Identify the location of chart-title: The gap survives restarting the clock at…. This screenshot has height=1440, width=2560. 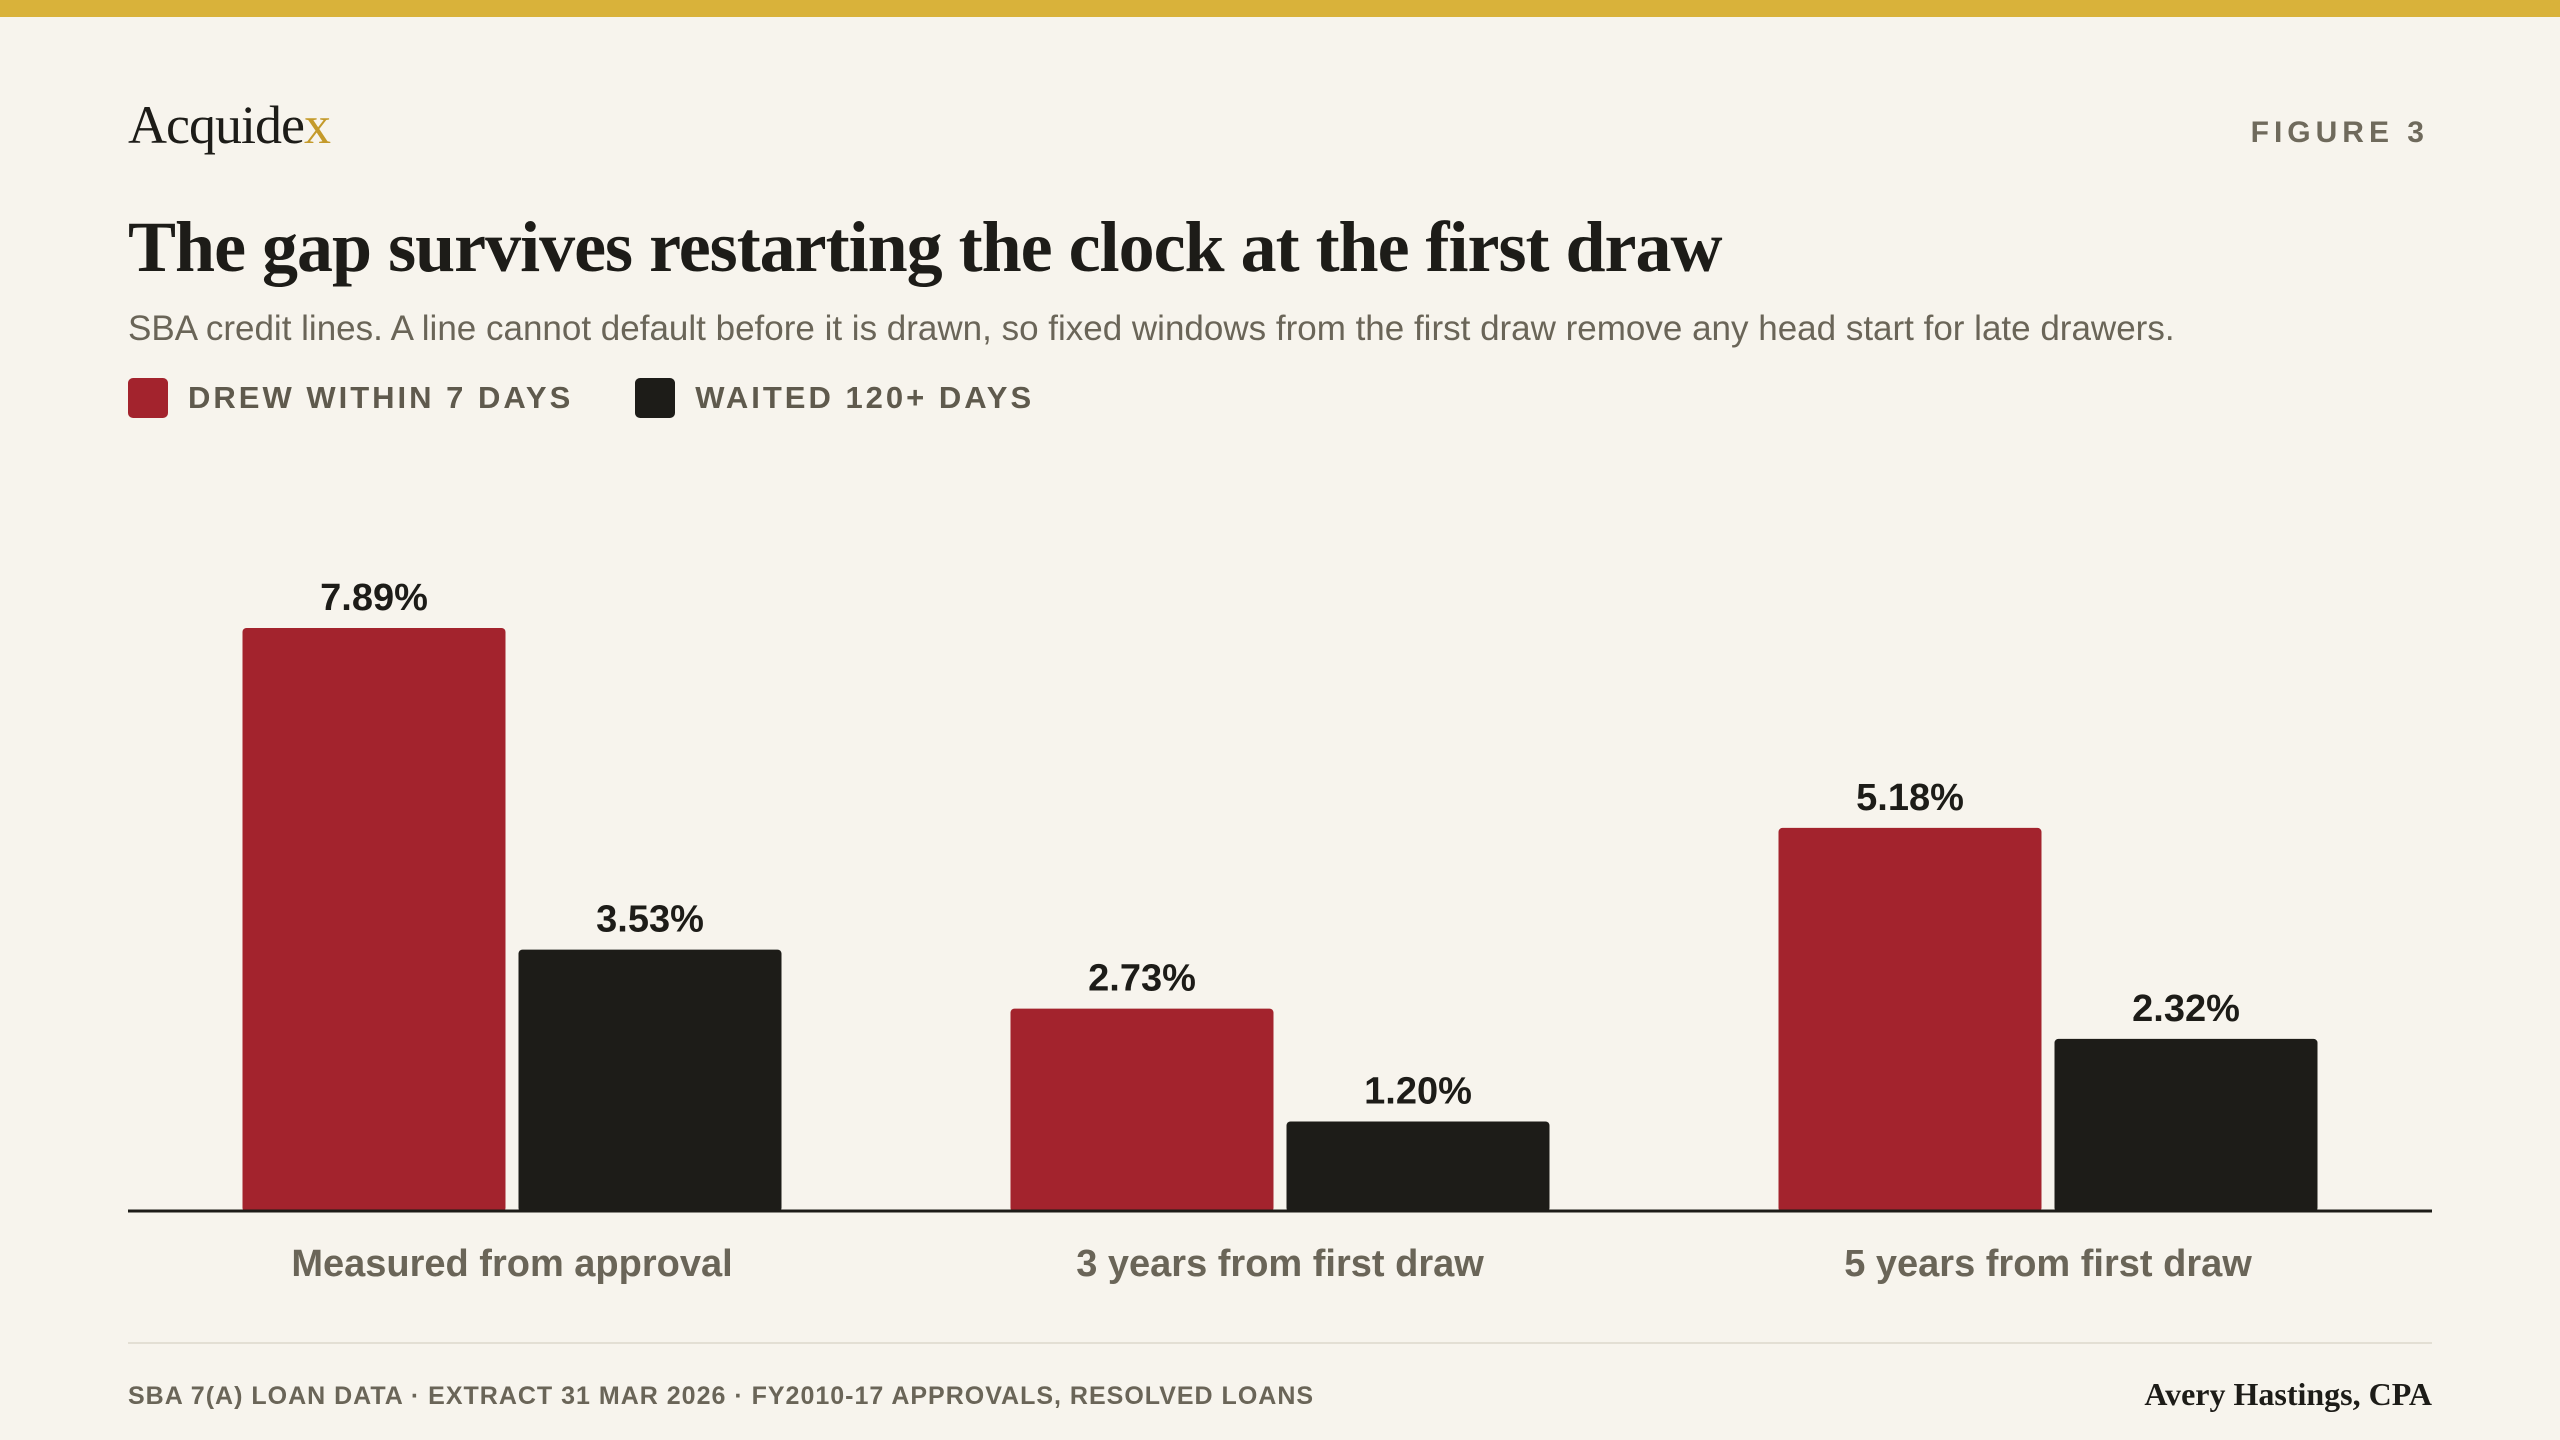
(925, 247).